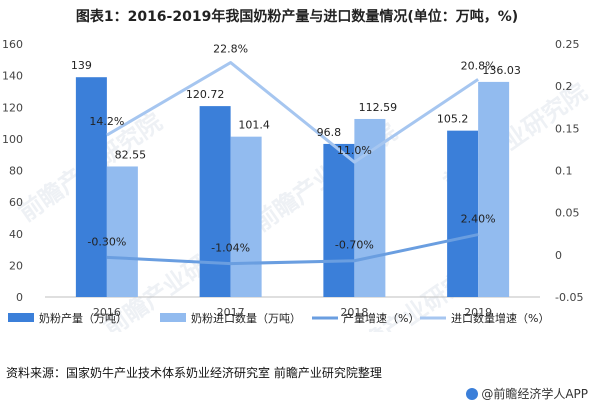  Describe the element at coordinates (205, 94) in the screenshot. I see `production-bar-label: 120.72` at that location.